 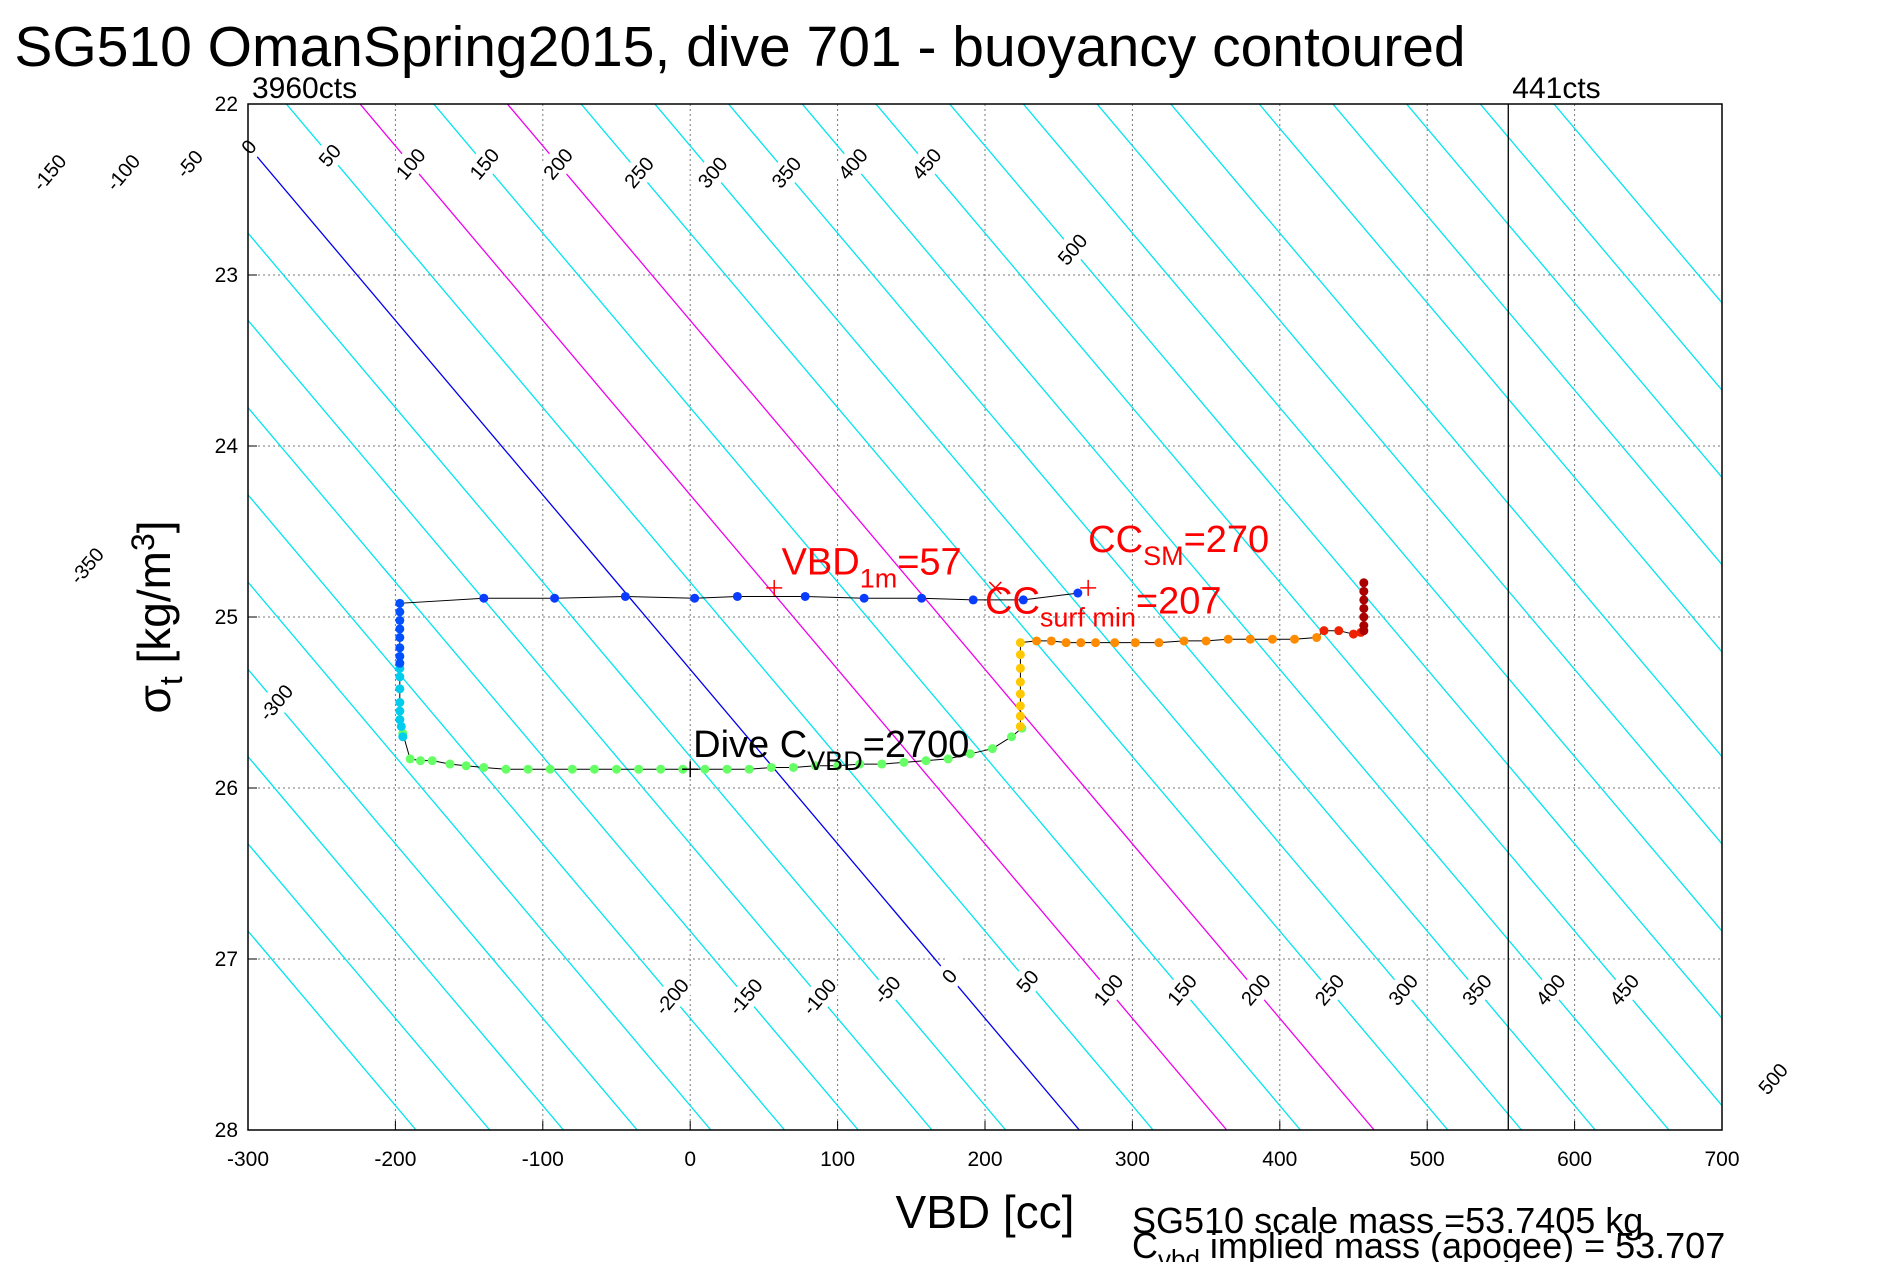 What do you see at coordinates (171, 680) in the screenshot?
I see `y-axis-label-sub: t` at bounding box center [171, 680].